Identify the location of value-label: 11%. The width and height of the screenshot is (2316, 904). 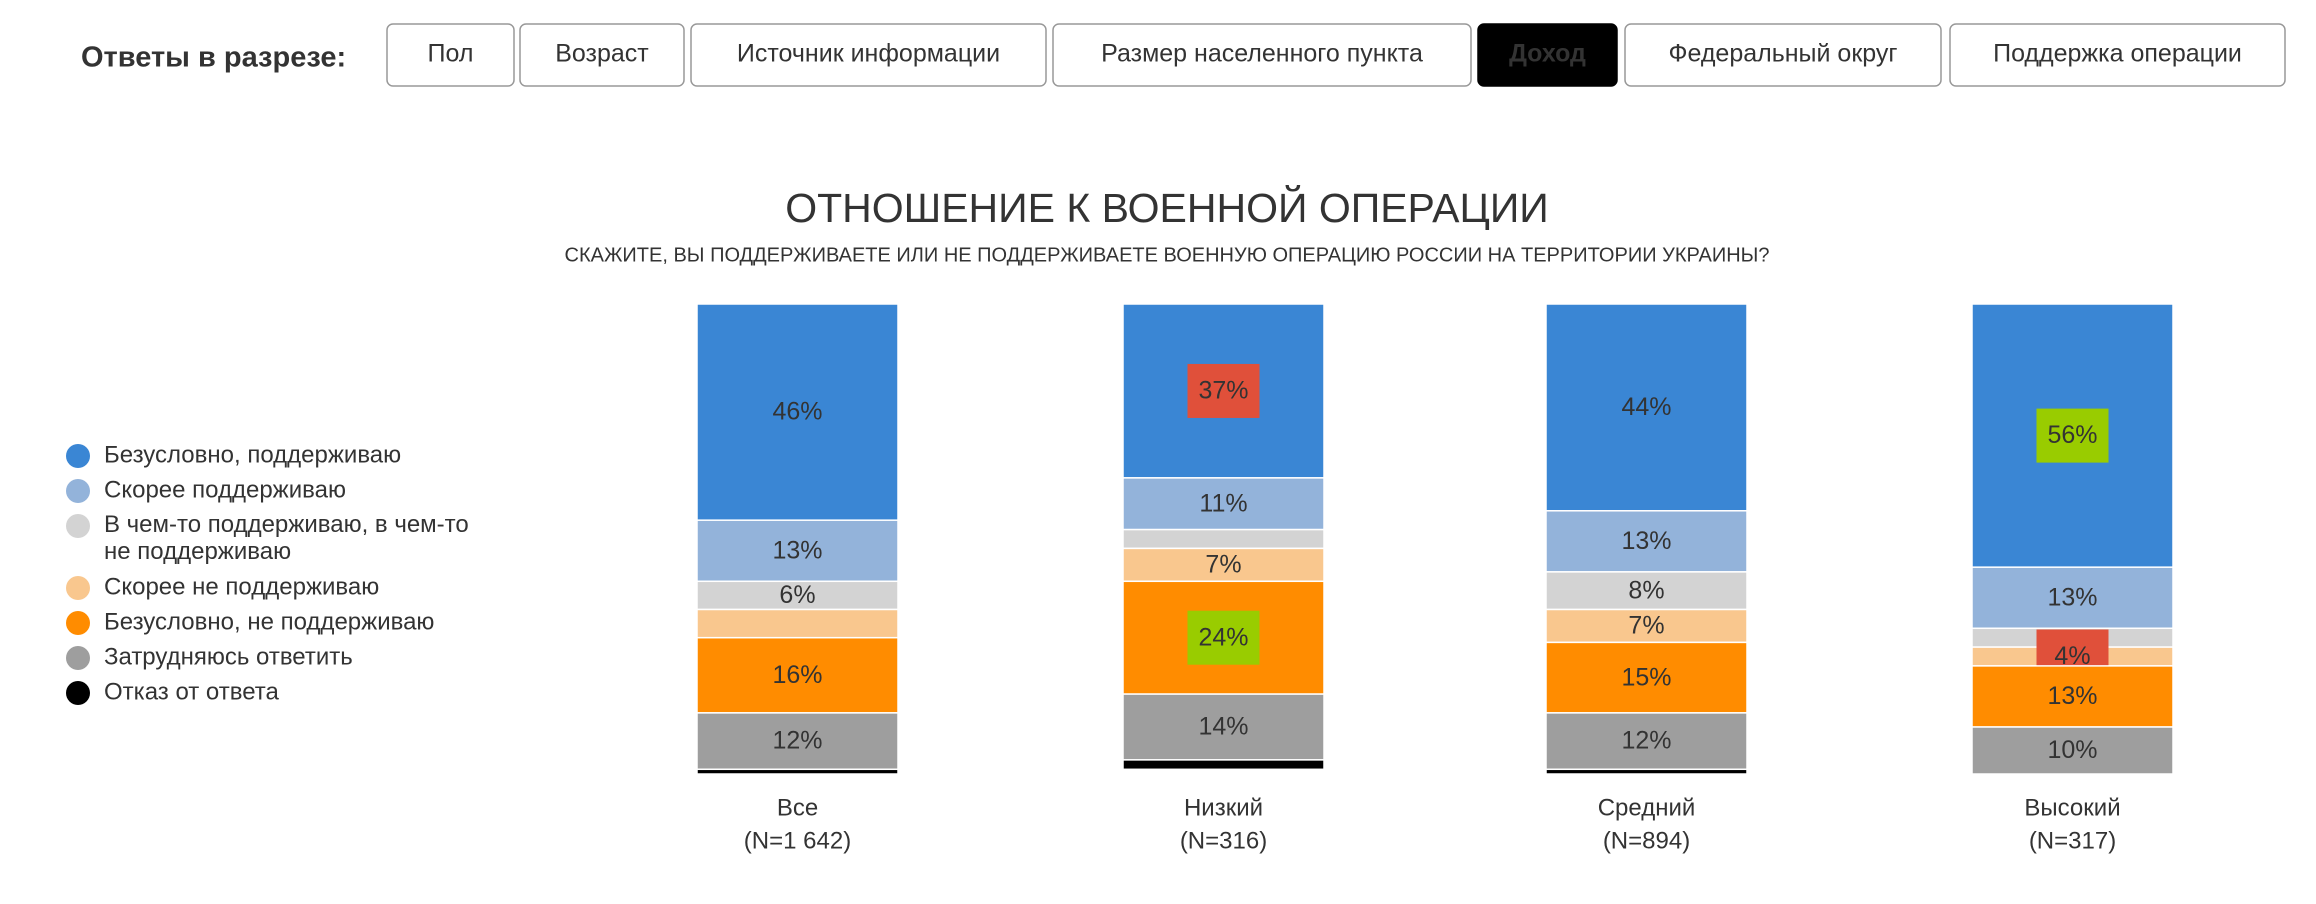
(1223, 503).